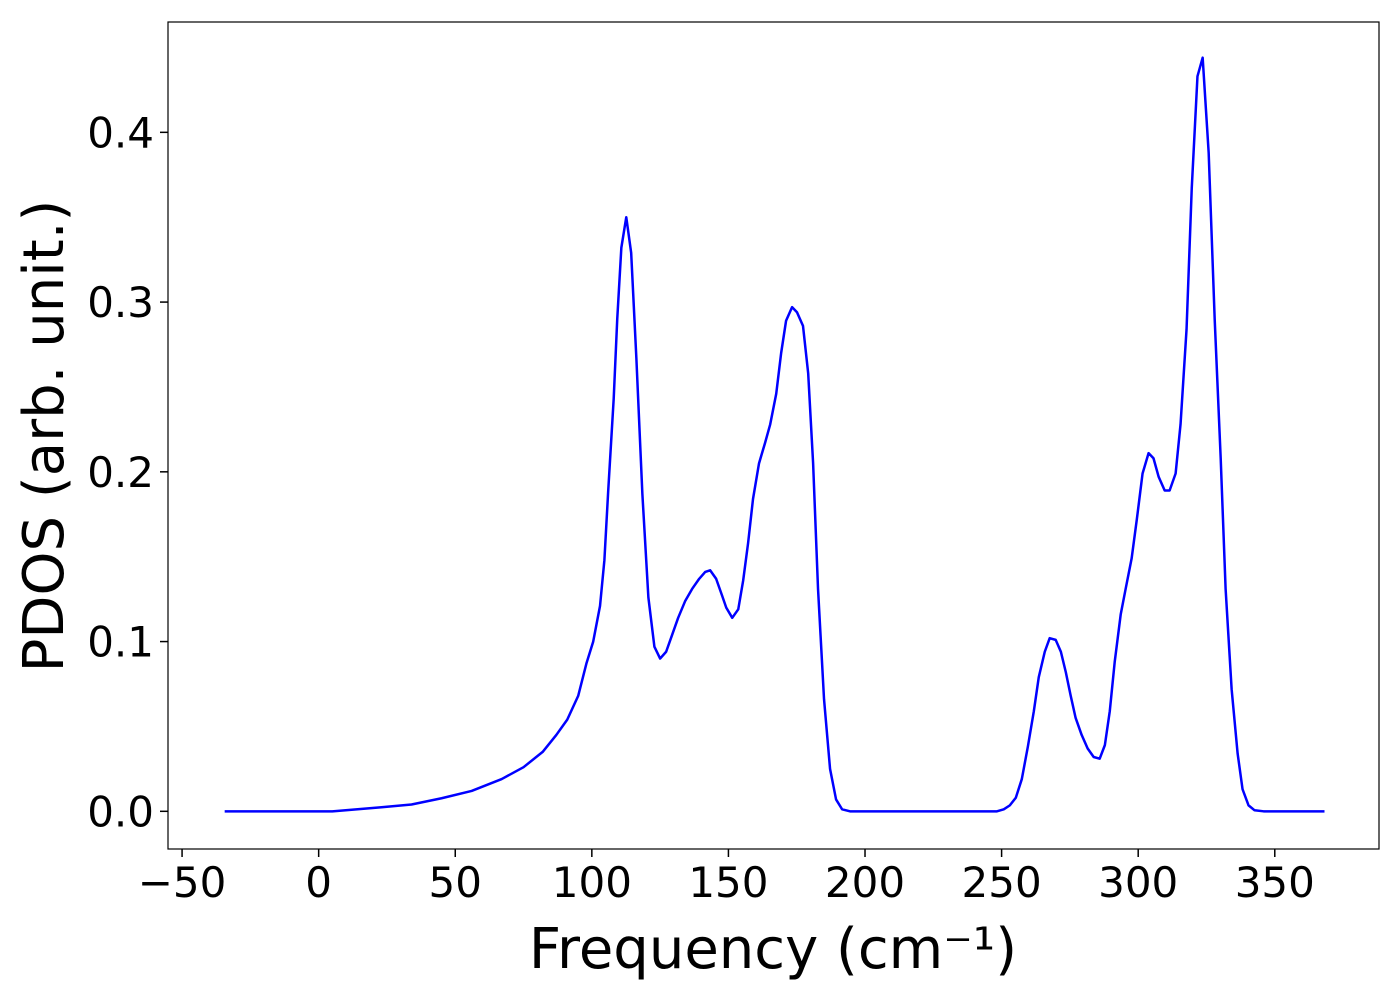 Image resolution: width=1400 pixels, height=1000 pixels. I want to click on y-tick-label: 0.0, so click(120, 811).